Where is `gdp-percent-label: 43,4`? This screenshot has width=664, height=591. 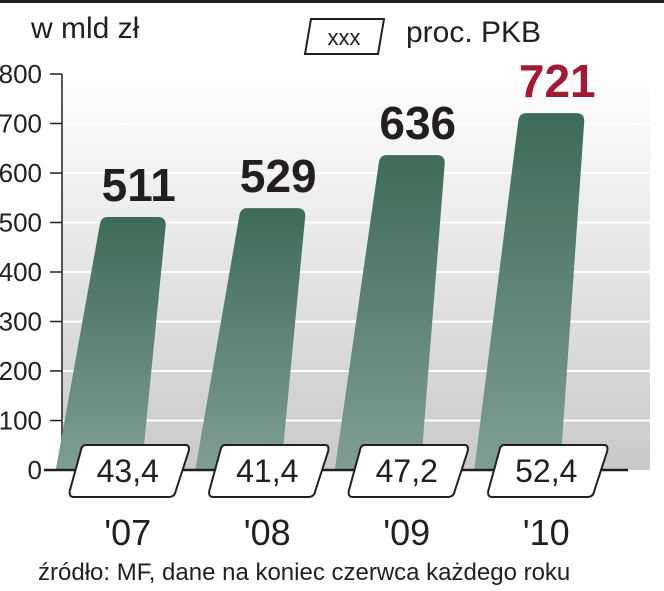 gdp-percent-label: 43,4 is located at coordinates (128, 471).